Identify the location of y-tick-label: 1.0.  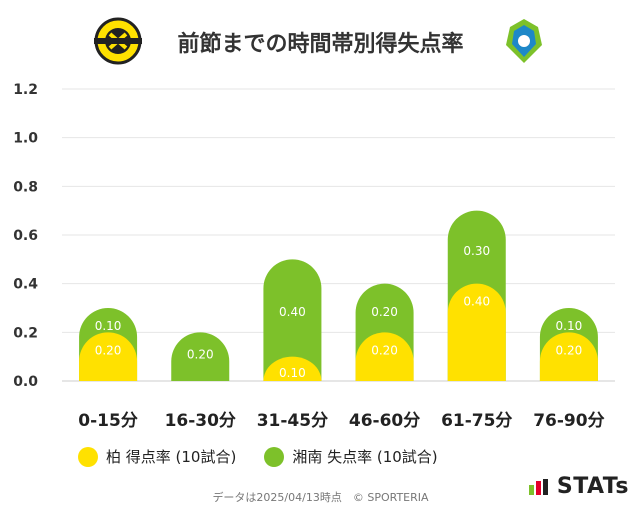
(25, 139).